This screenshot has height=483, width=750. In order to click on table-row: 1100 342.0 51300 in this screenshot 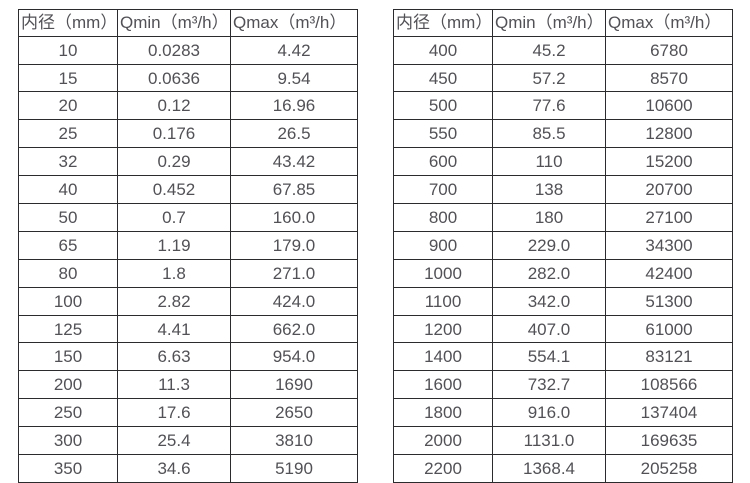, I will do `click(563, 301)`.